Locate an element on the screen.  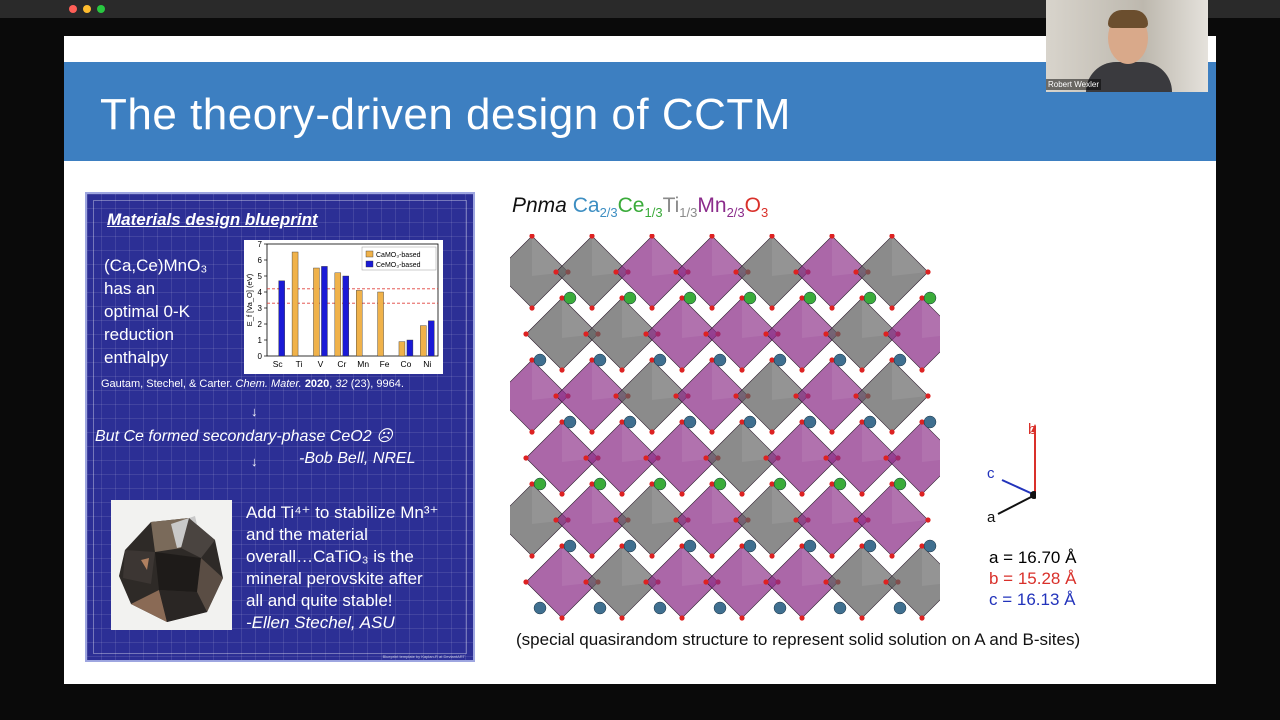
y-tick-label: 4 is located at coordinates (260, 292).